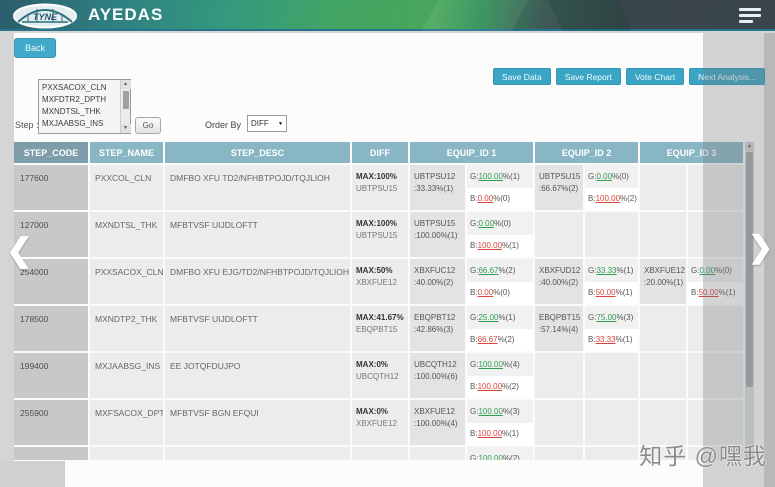  I want to click on vote-chart-button: Vote Chart, so click(655, 76).